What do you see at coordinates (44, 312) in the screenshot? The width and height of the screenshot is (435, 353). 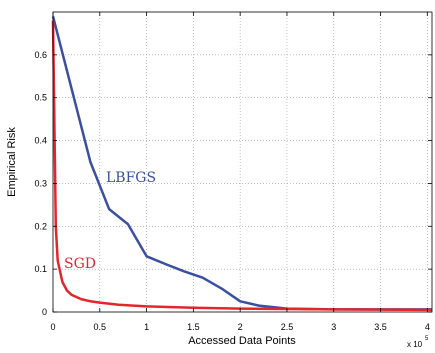 I see `y-tick-label: 0` at bounding box center [44, 312].